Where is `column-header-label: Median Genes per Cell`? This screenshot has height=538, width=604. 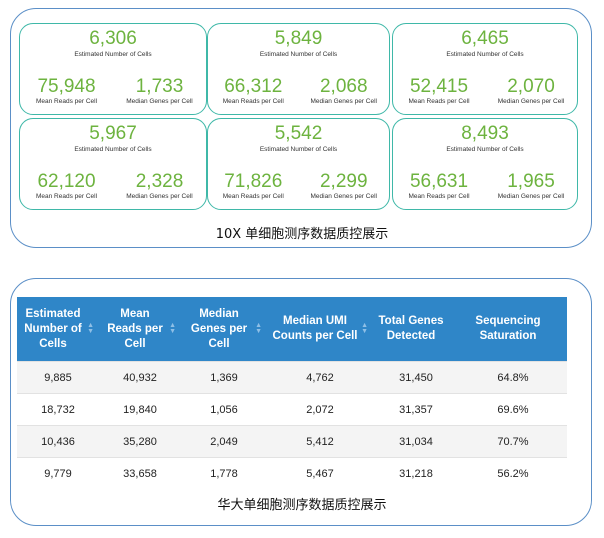
column-header-label: Median Genes per Cell is located at coordinates (219, 328).